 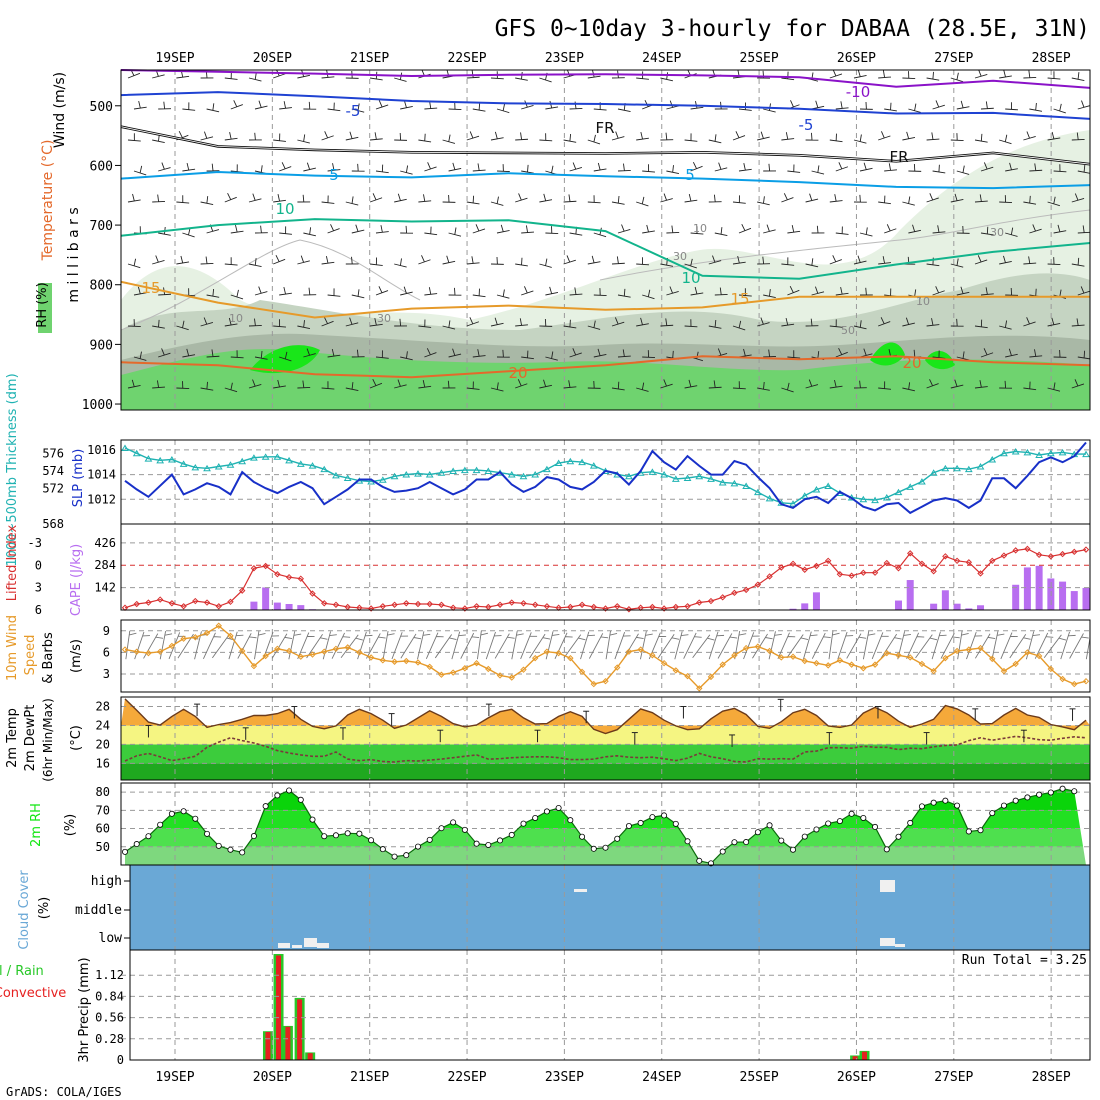 I want to click on precip-convective-bar, so click(x=855, y=1058).